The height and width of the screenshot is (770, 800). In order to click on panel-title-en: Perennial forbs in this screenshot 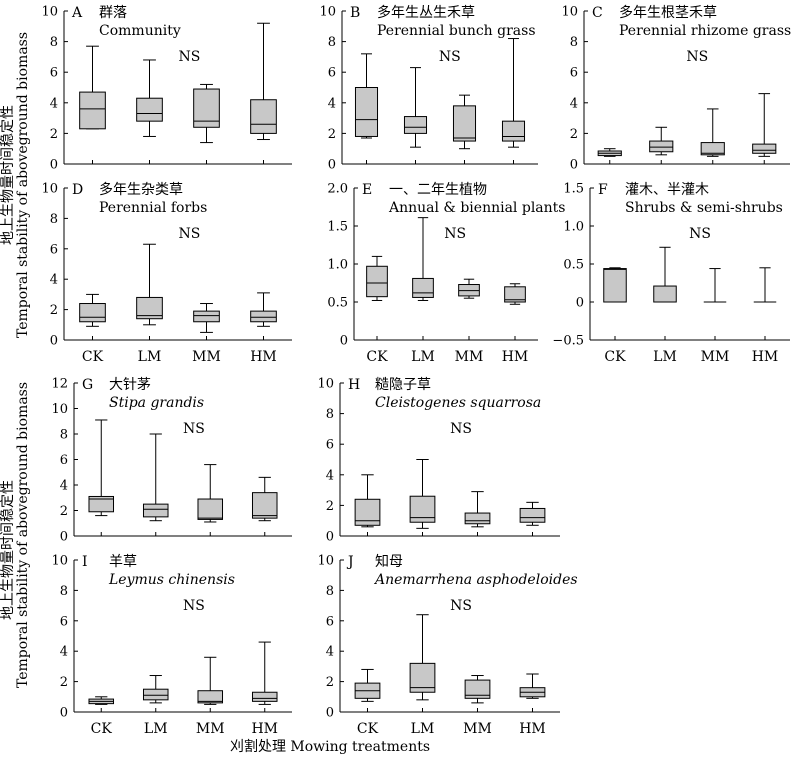, I will do `click(153, 208)`.